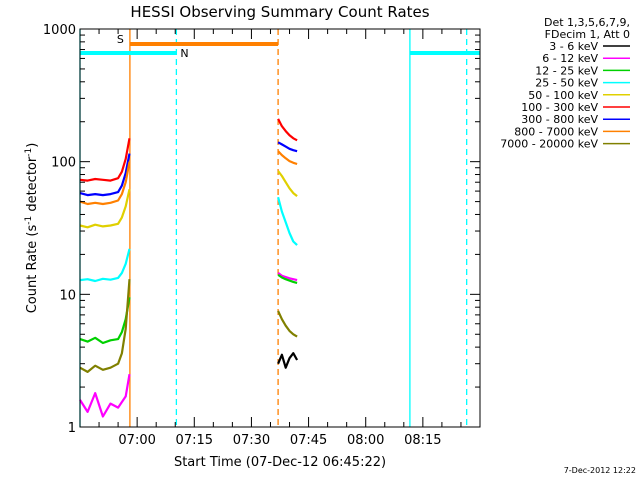 The height and width of the screenshot is (480, 640). What do you see at coordinates (63, 163) in the screenshot?
I see `y-tick-label: 100` at bounding box center [63, 163].